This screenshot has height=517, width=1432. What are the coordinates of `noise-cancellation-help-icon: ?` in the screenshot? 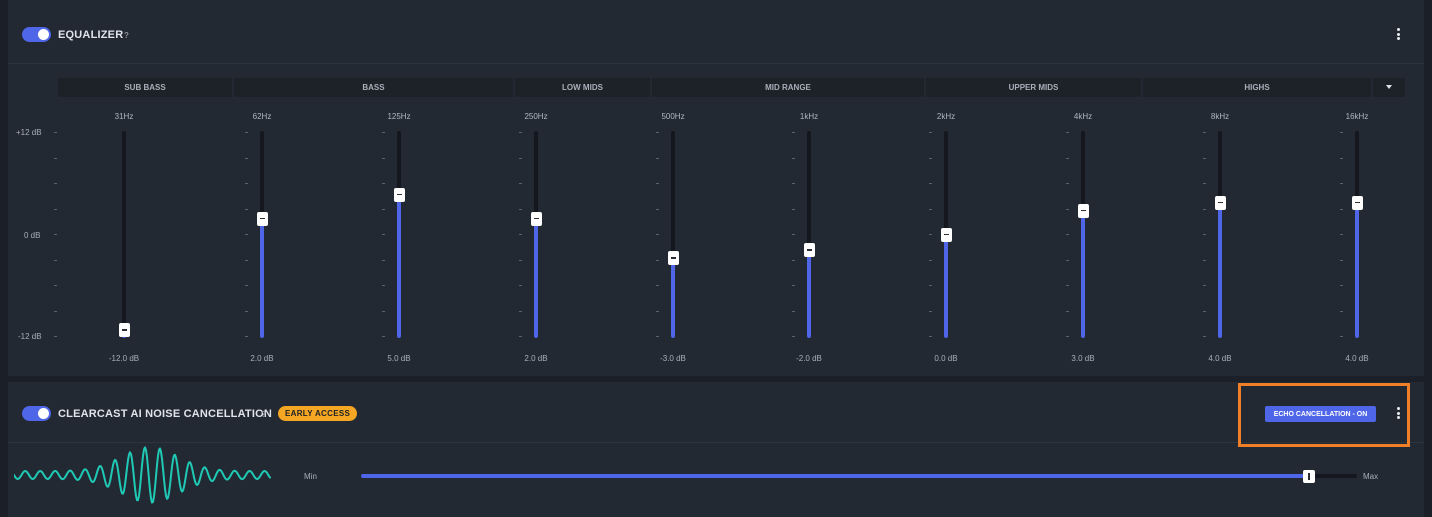 It's located at (263, 414).